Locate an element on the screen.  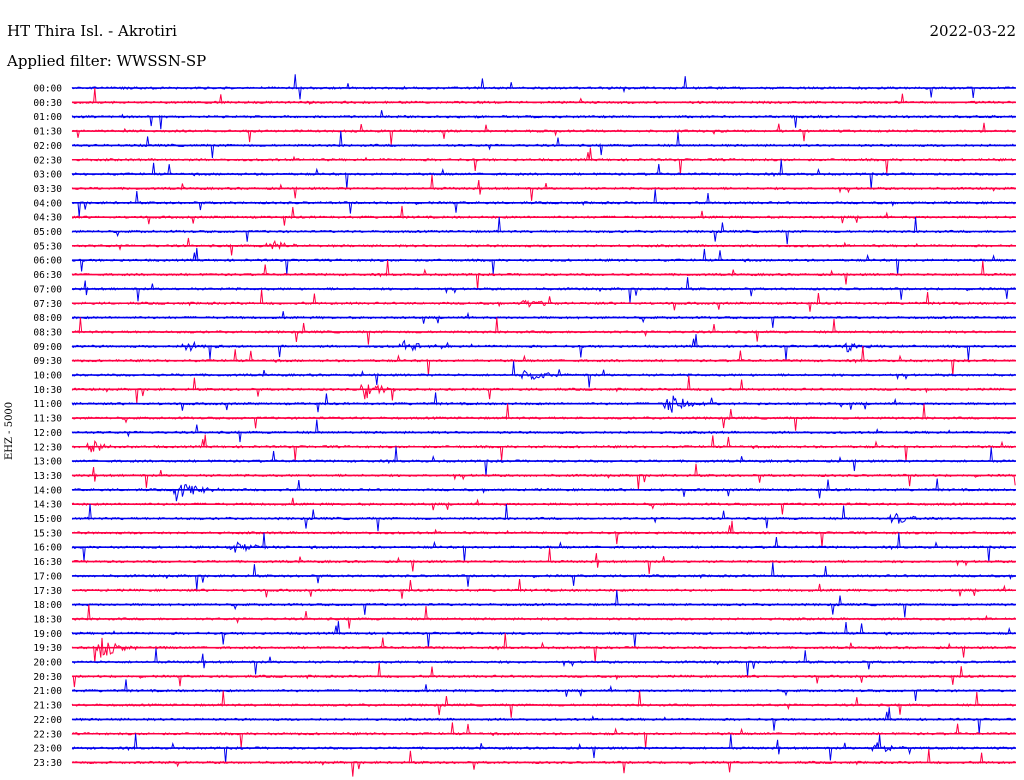
row-time-label: 16:30 is located at coordinates (47, 562).